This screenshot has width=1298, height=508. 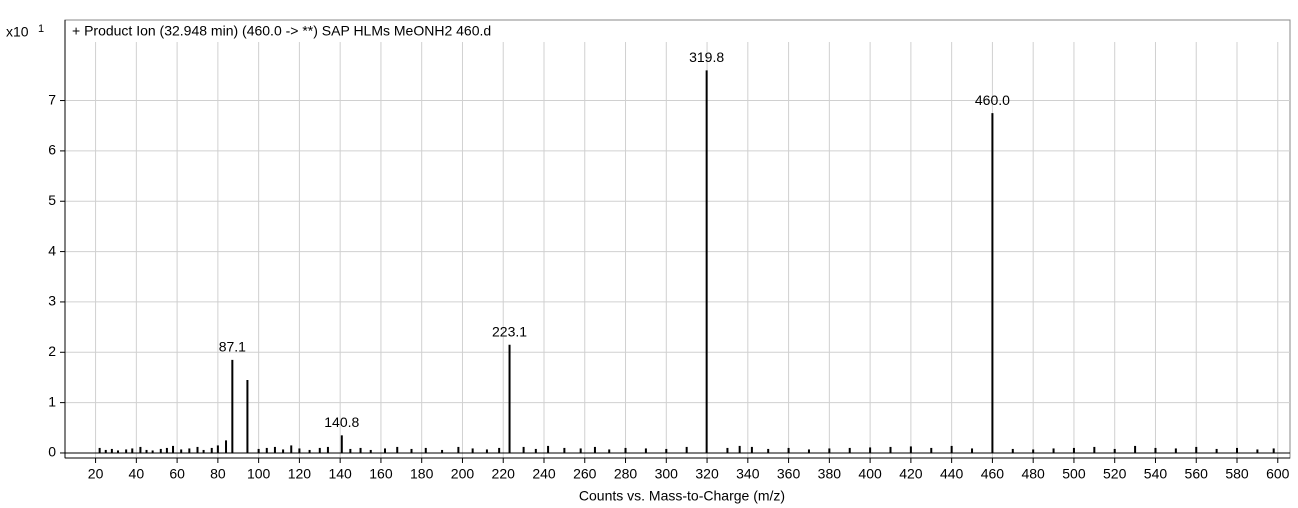 What do you see at coordinates (218, 474) in the screenshot?
I see `x-tick-label: 80` at bounding box center [218, 474].